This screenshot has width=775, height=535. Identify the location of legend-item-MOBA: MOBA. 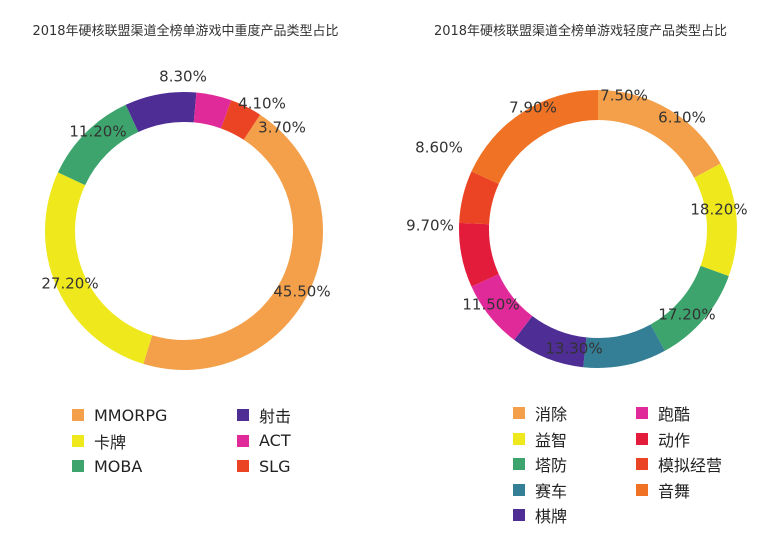
(107, 466).